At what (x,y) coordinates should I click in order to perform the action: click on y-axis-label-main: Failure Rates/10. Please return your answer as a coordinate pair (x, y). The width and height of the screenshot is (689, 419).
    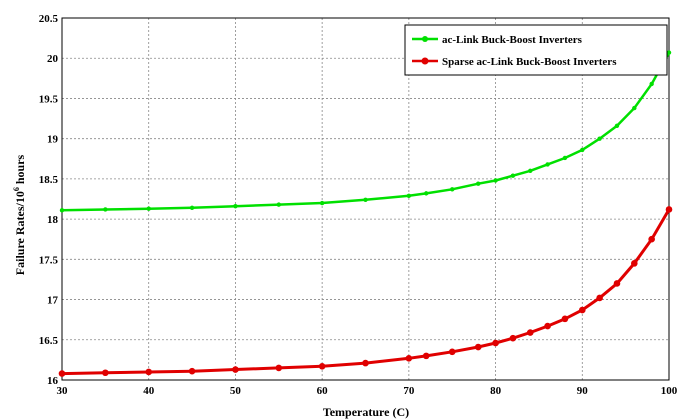
    Looking at the image, I should click on (20, 233).